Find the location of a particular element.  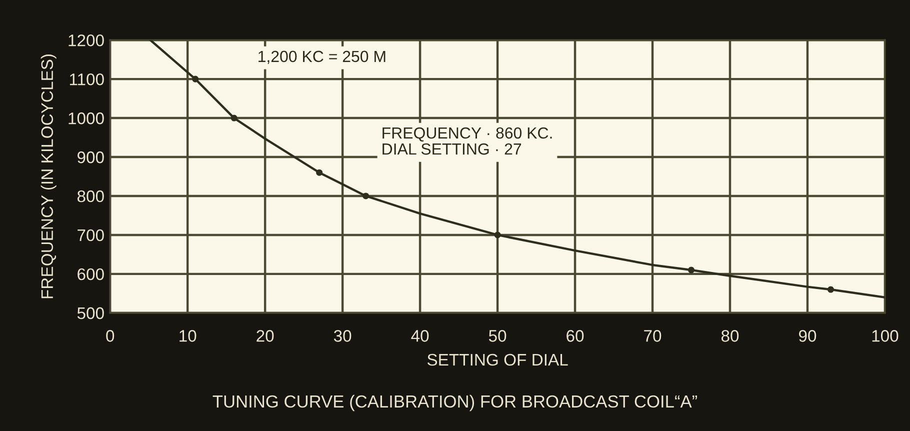

text: TUNING CURVE (CALIBRATION) FOR BROADCAST COIL“A” is located at coordinates (454, 403).